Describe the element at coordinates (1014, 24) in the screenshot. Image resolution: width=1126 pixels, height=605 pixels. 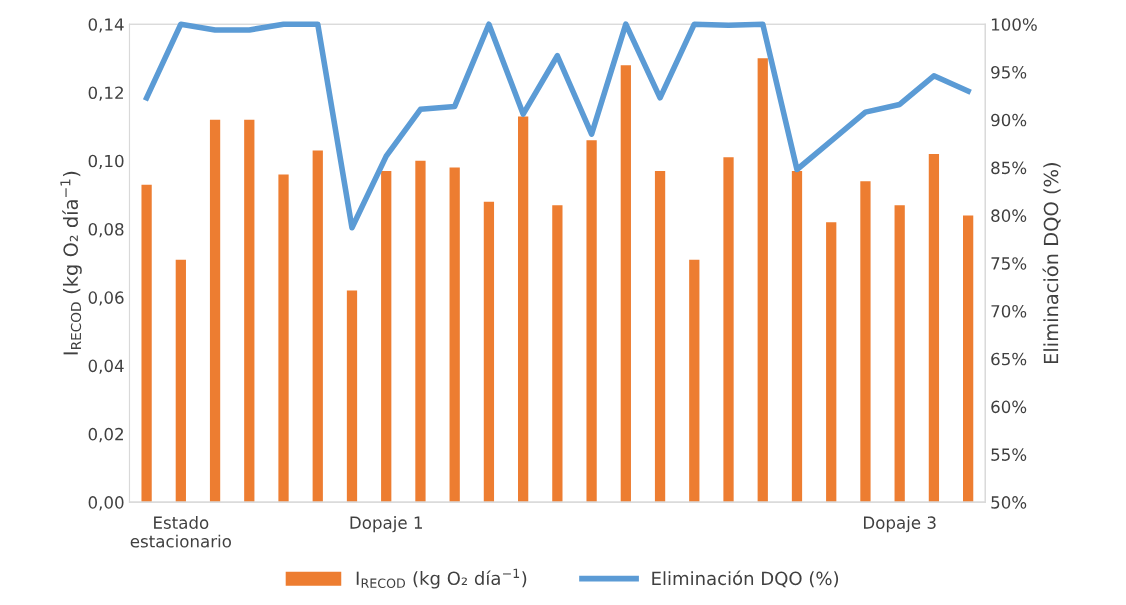
I see `y2-tick-label: 100%` at that location.